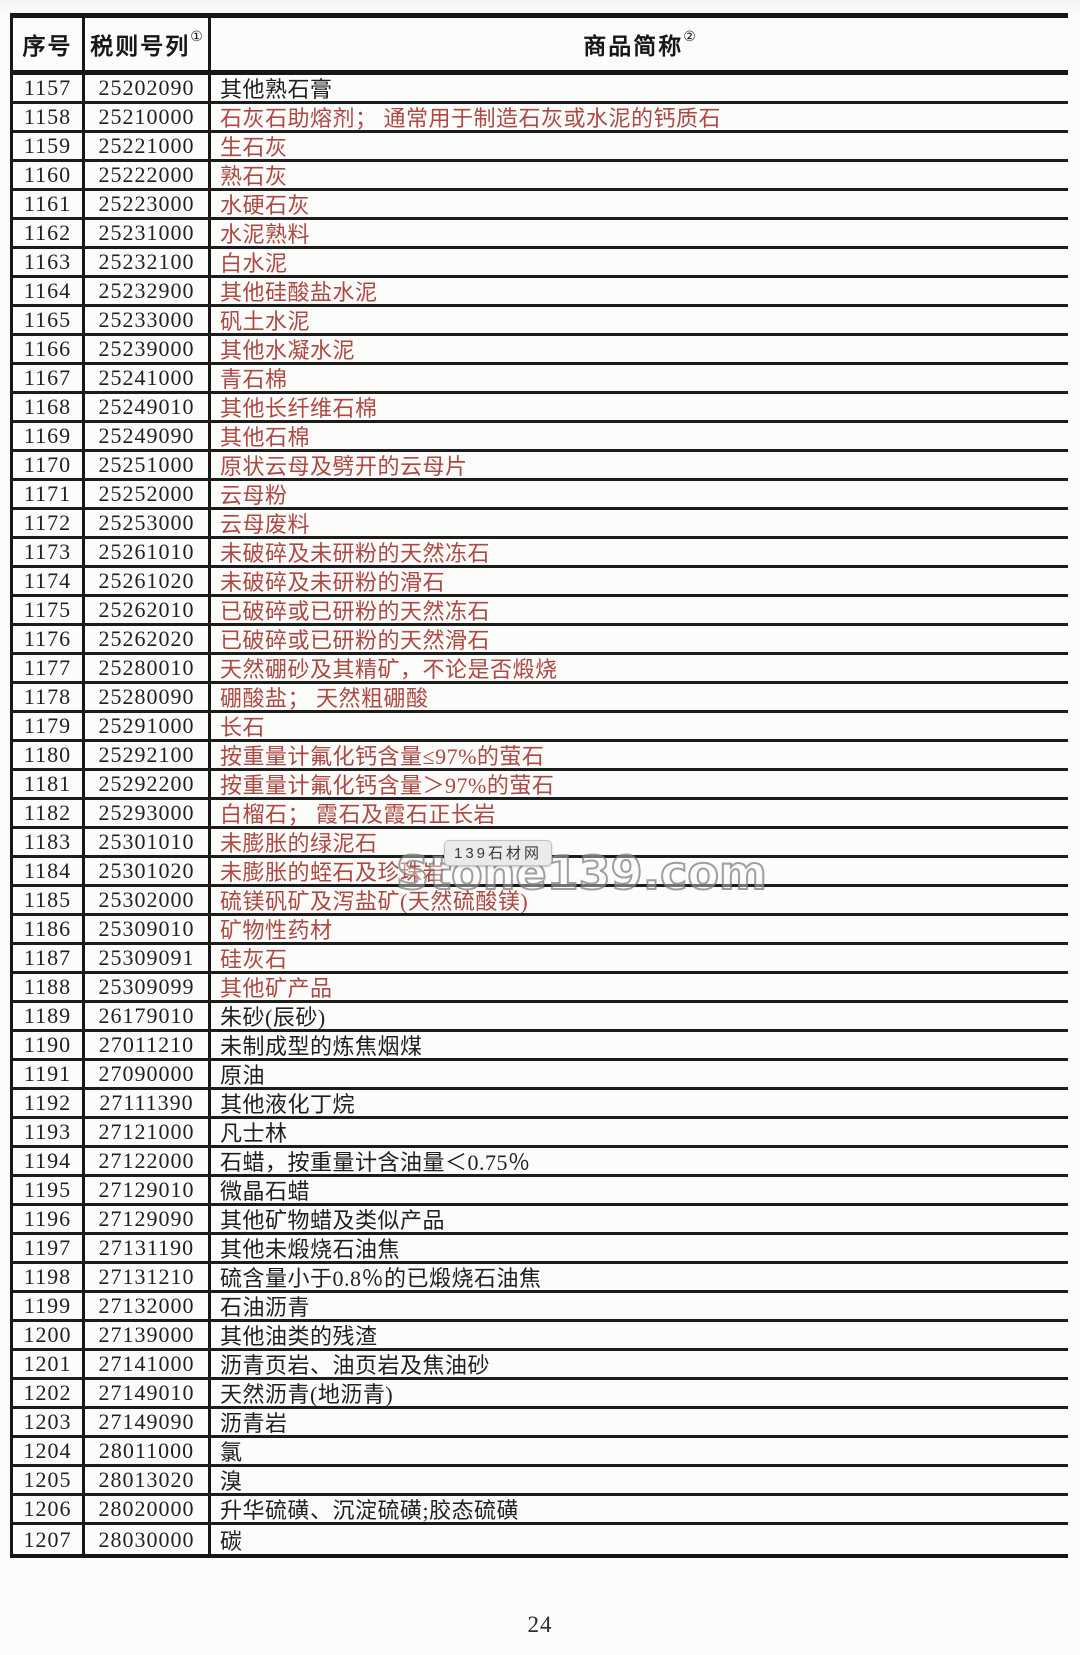 The width and height of the screenshot is (1080, 1655). Describe the element at coordinates (148, 1103) in the screenshot. I see `row-code: 27111390` at that location.